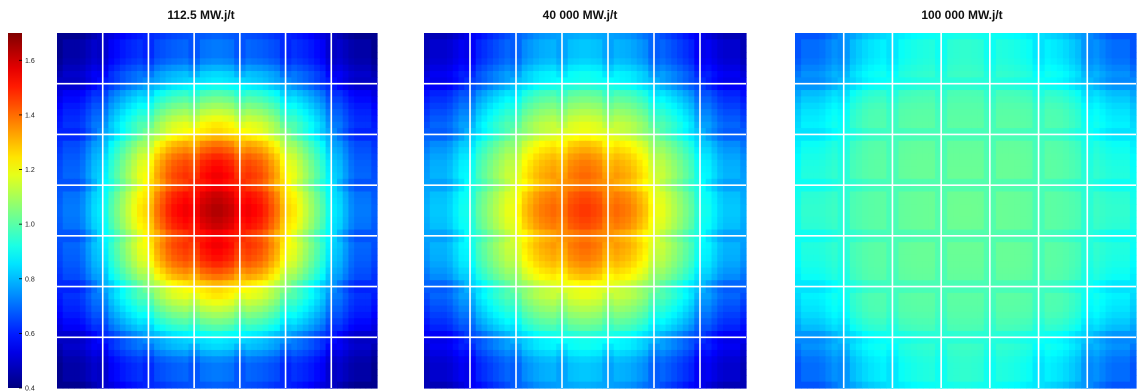  I want to click on heatmap-cell, so click(723, 109).